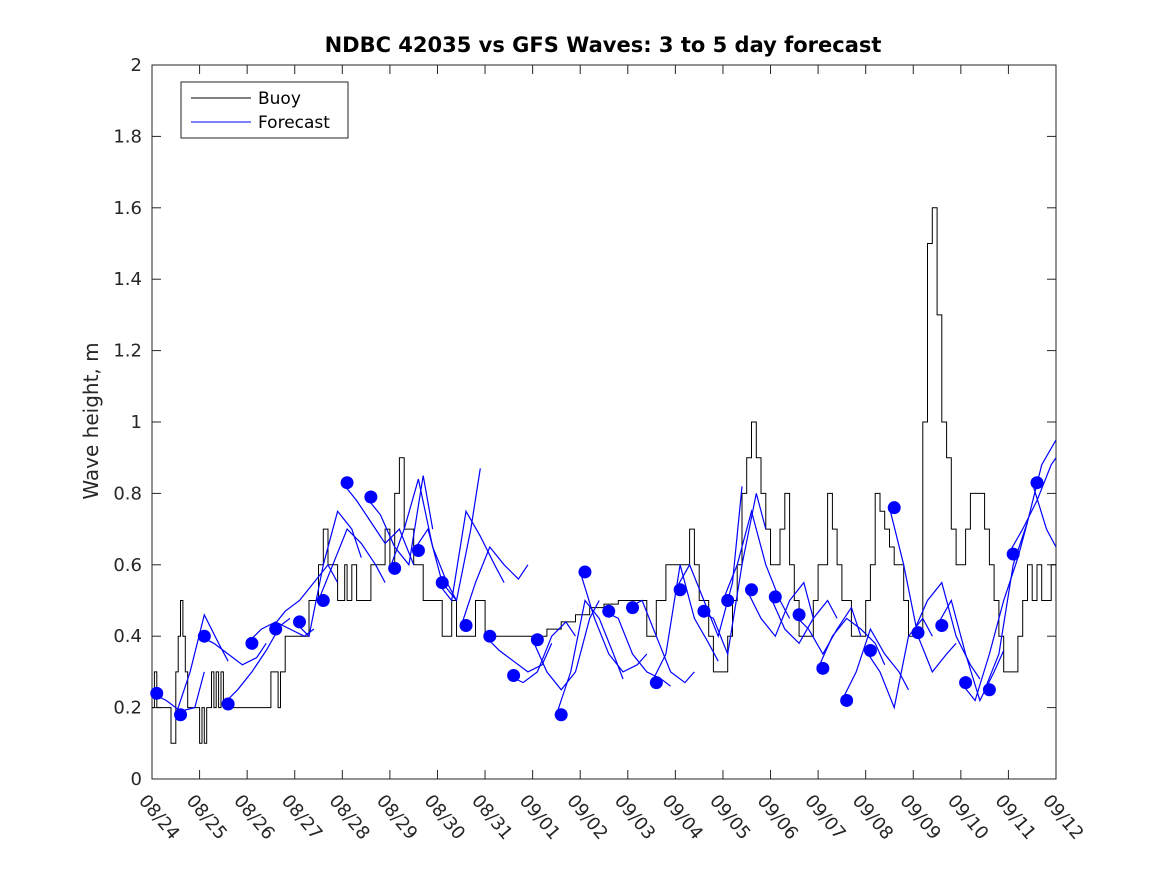 This screenshot has height=875, width=1167. What do you see at coordinates (136, 779) in the screenshot?
I see `y-tick-label: 0` at bounding box center [136, 779].